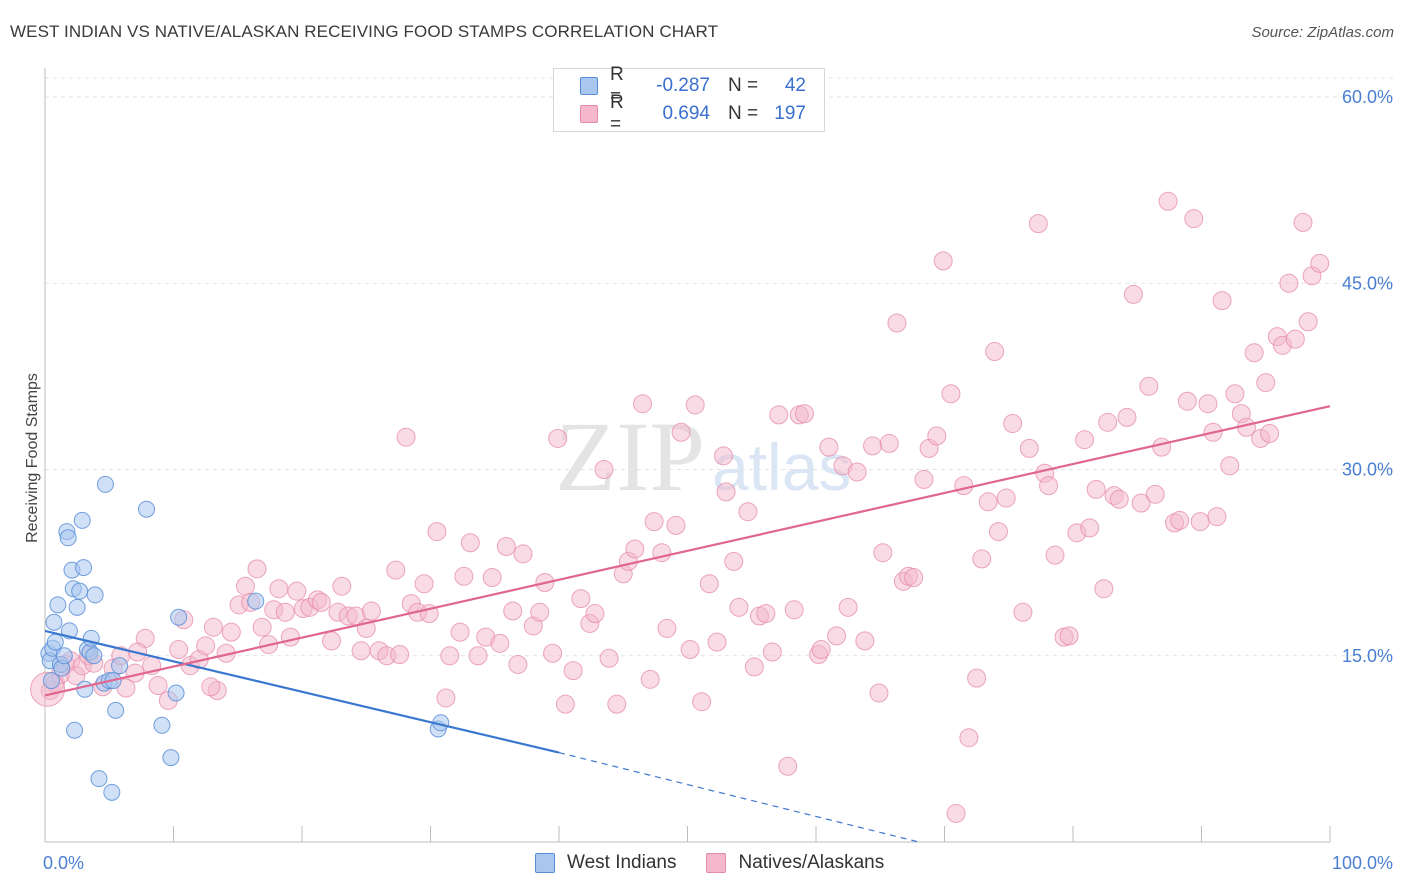 The width and height of the screenshot is (1406, 892). I want to click on y-tick-label: 60.0%, so click(1367, 97).